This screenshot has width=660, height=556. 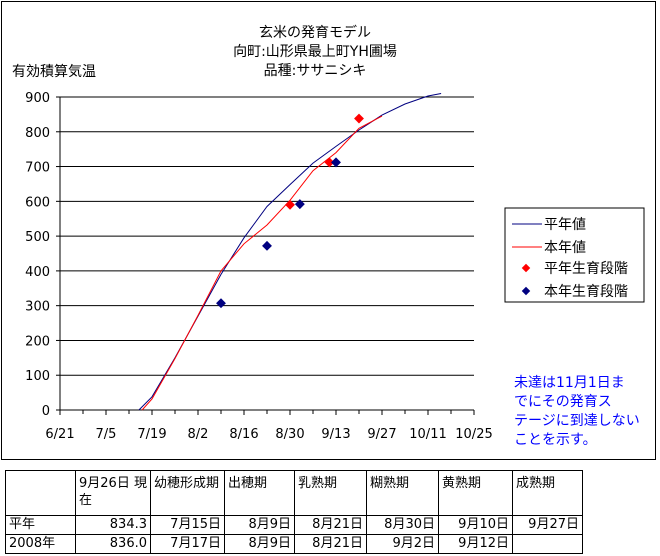 What do you see at coordinates (547, 493) in the screenshot?
I see `table-header-cell: 成熟期` at bounding box center [547, 493].